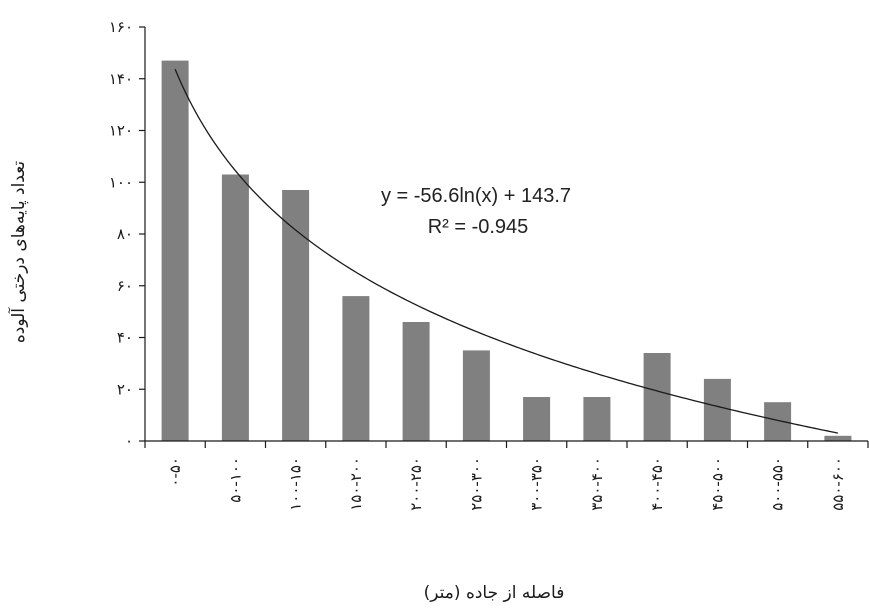  I want to click on y-tick-label: ۱۰۰, so click(121, 182).